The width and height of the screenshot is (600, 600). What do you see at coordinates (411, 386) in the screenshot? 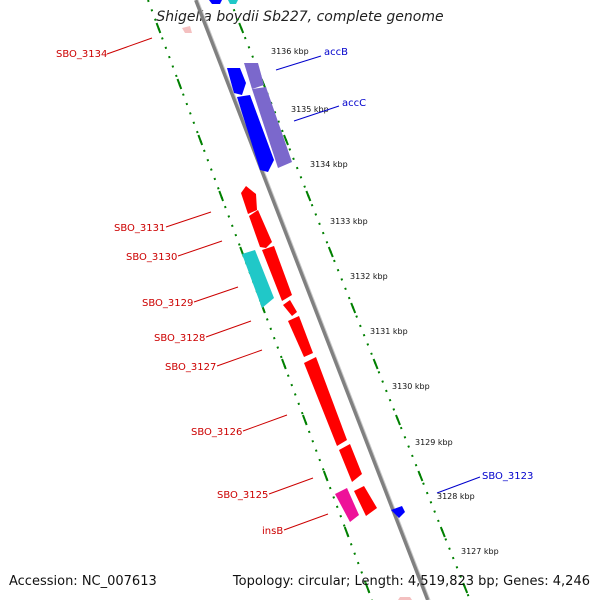
I see `kbp-label: 3130 kbp` at bounding box center [411, 386].